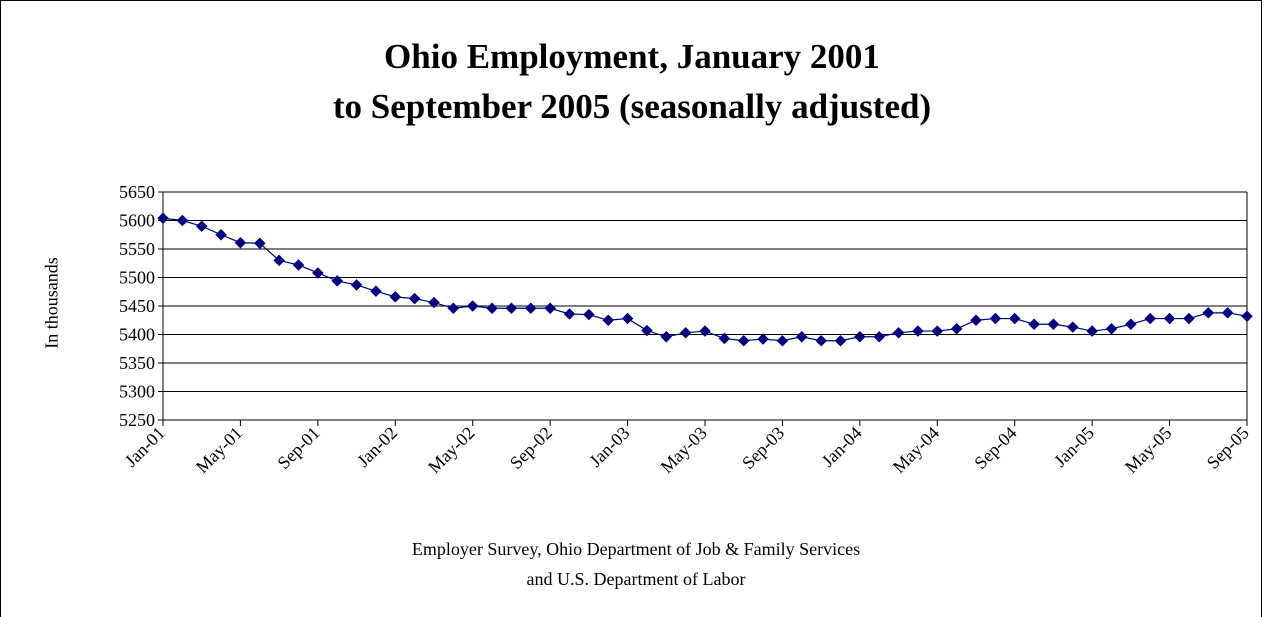 The height and width of the screenshot is (617, 1264). Describe the element at coordinates (916, 450) in the screenshot. I see `x-tick-label: May-04` at that location.